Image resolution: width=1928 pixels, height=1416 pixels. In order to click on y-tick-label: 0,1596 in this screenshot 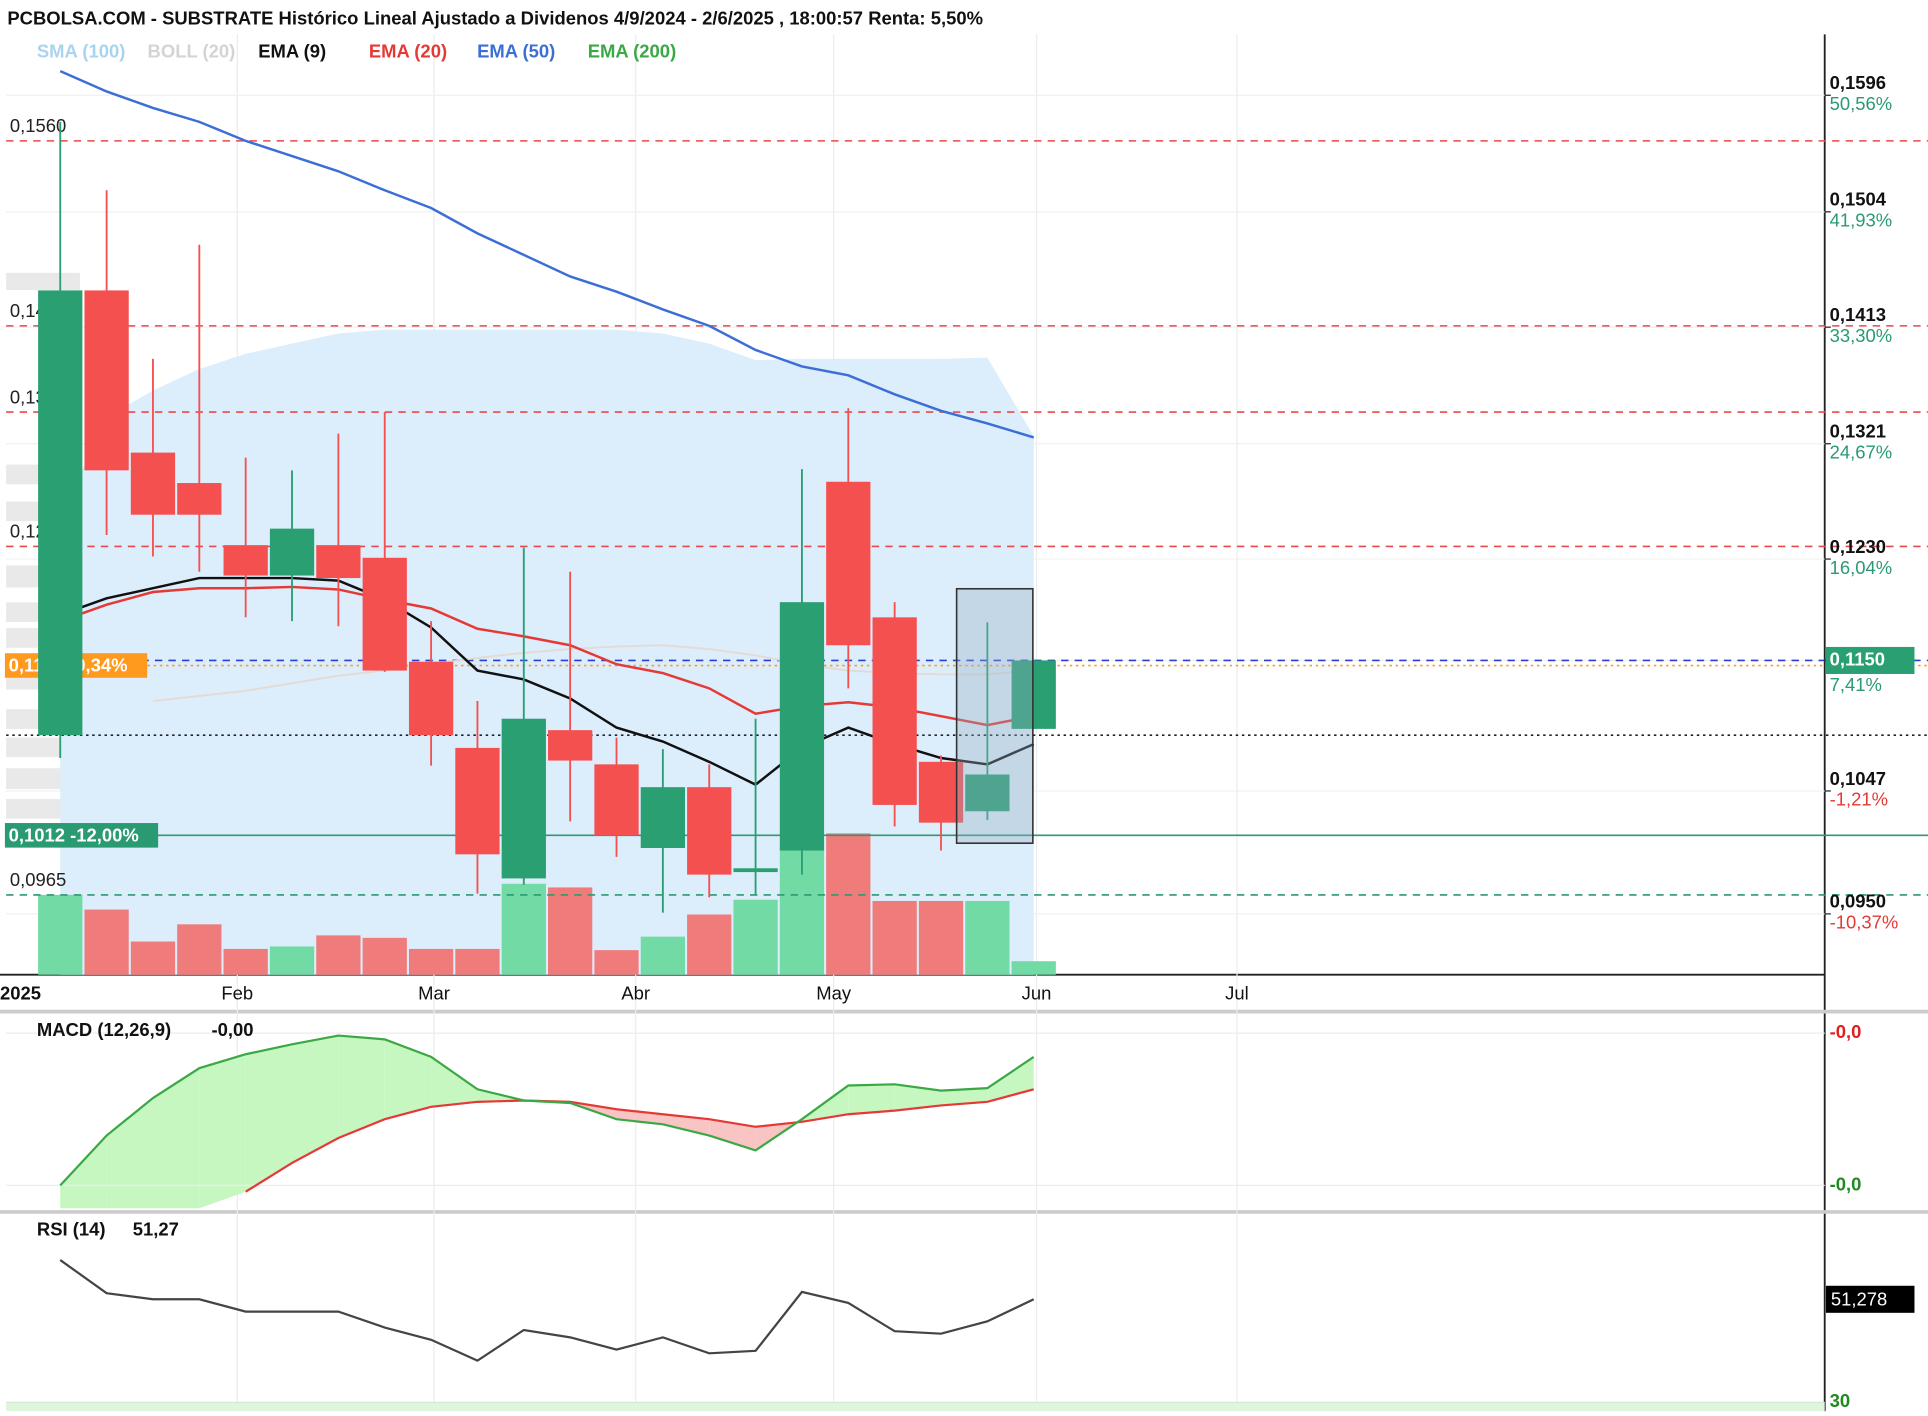, I will do `click(1858, 82)`.